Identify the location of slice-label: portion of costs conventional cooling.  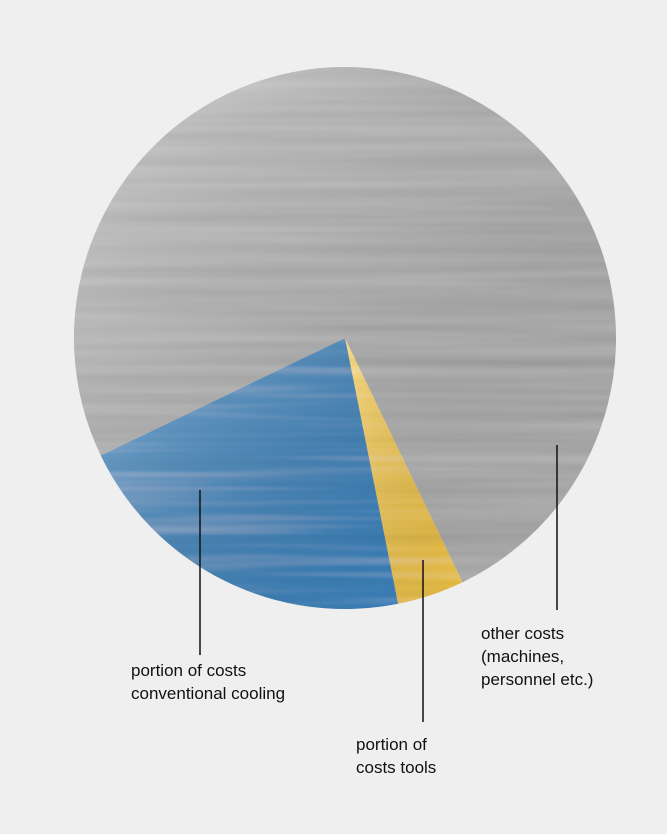
(208, 682).